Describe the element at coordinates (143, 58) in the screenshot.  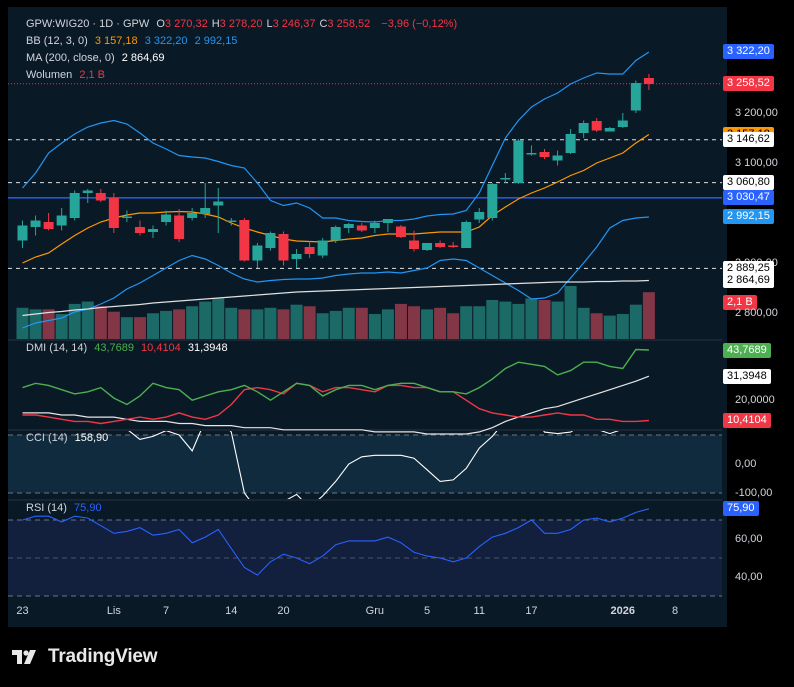
I see `ma-value: 2 864,69` at that location.